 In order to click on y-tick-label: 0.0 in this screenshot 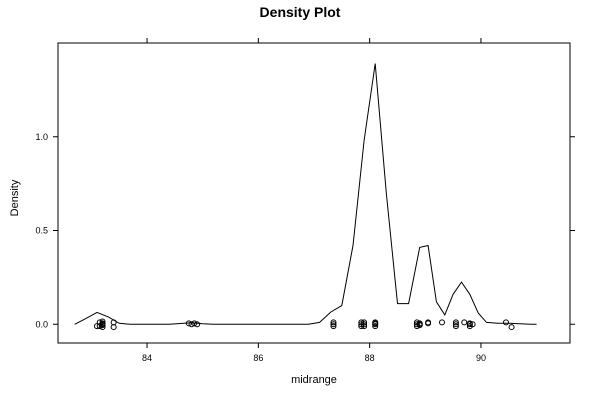, I will do `click(41, 324)`.